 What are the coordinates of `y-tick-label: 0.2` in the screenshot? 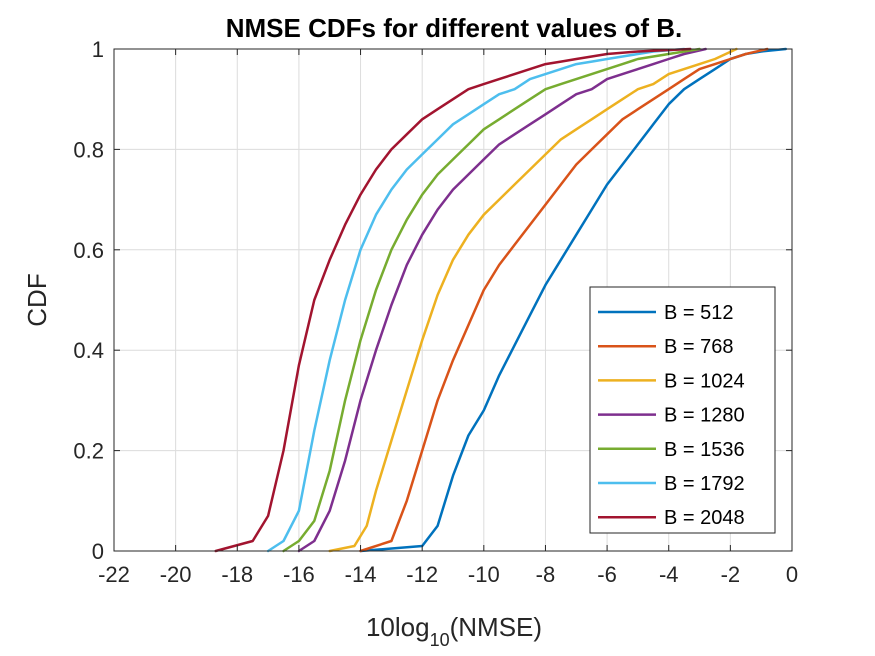 It's located at (88, 451).